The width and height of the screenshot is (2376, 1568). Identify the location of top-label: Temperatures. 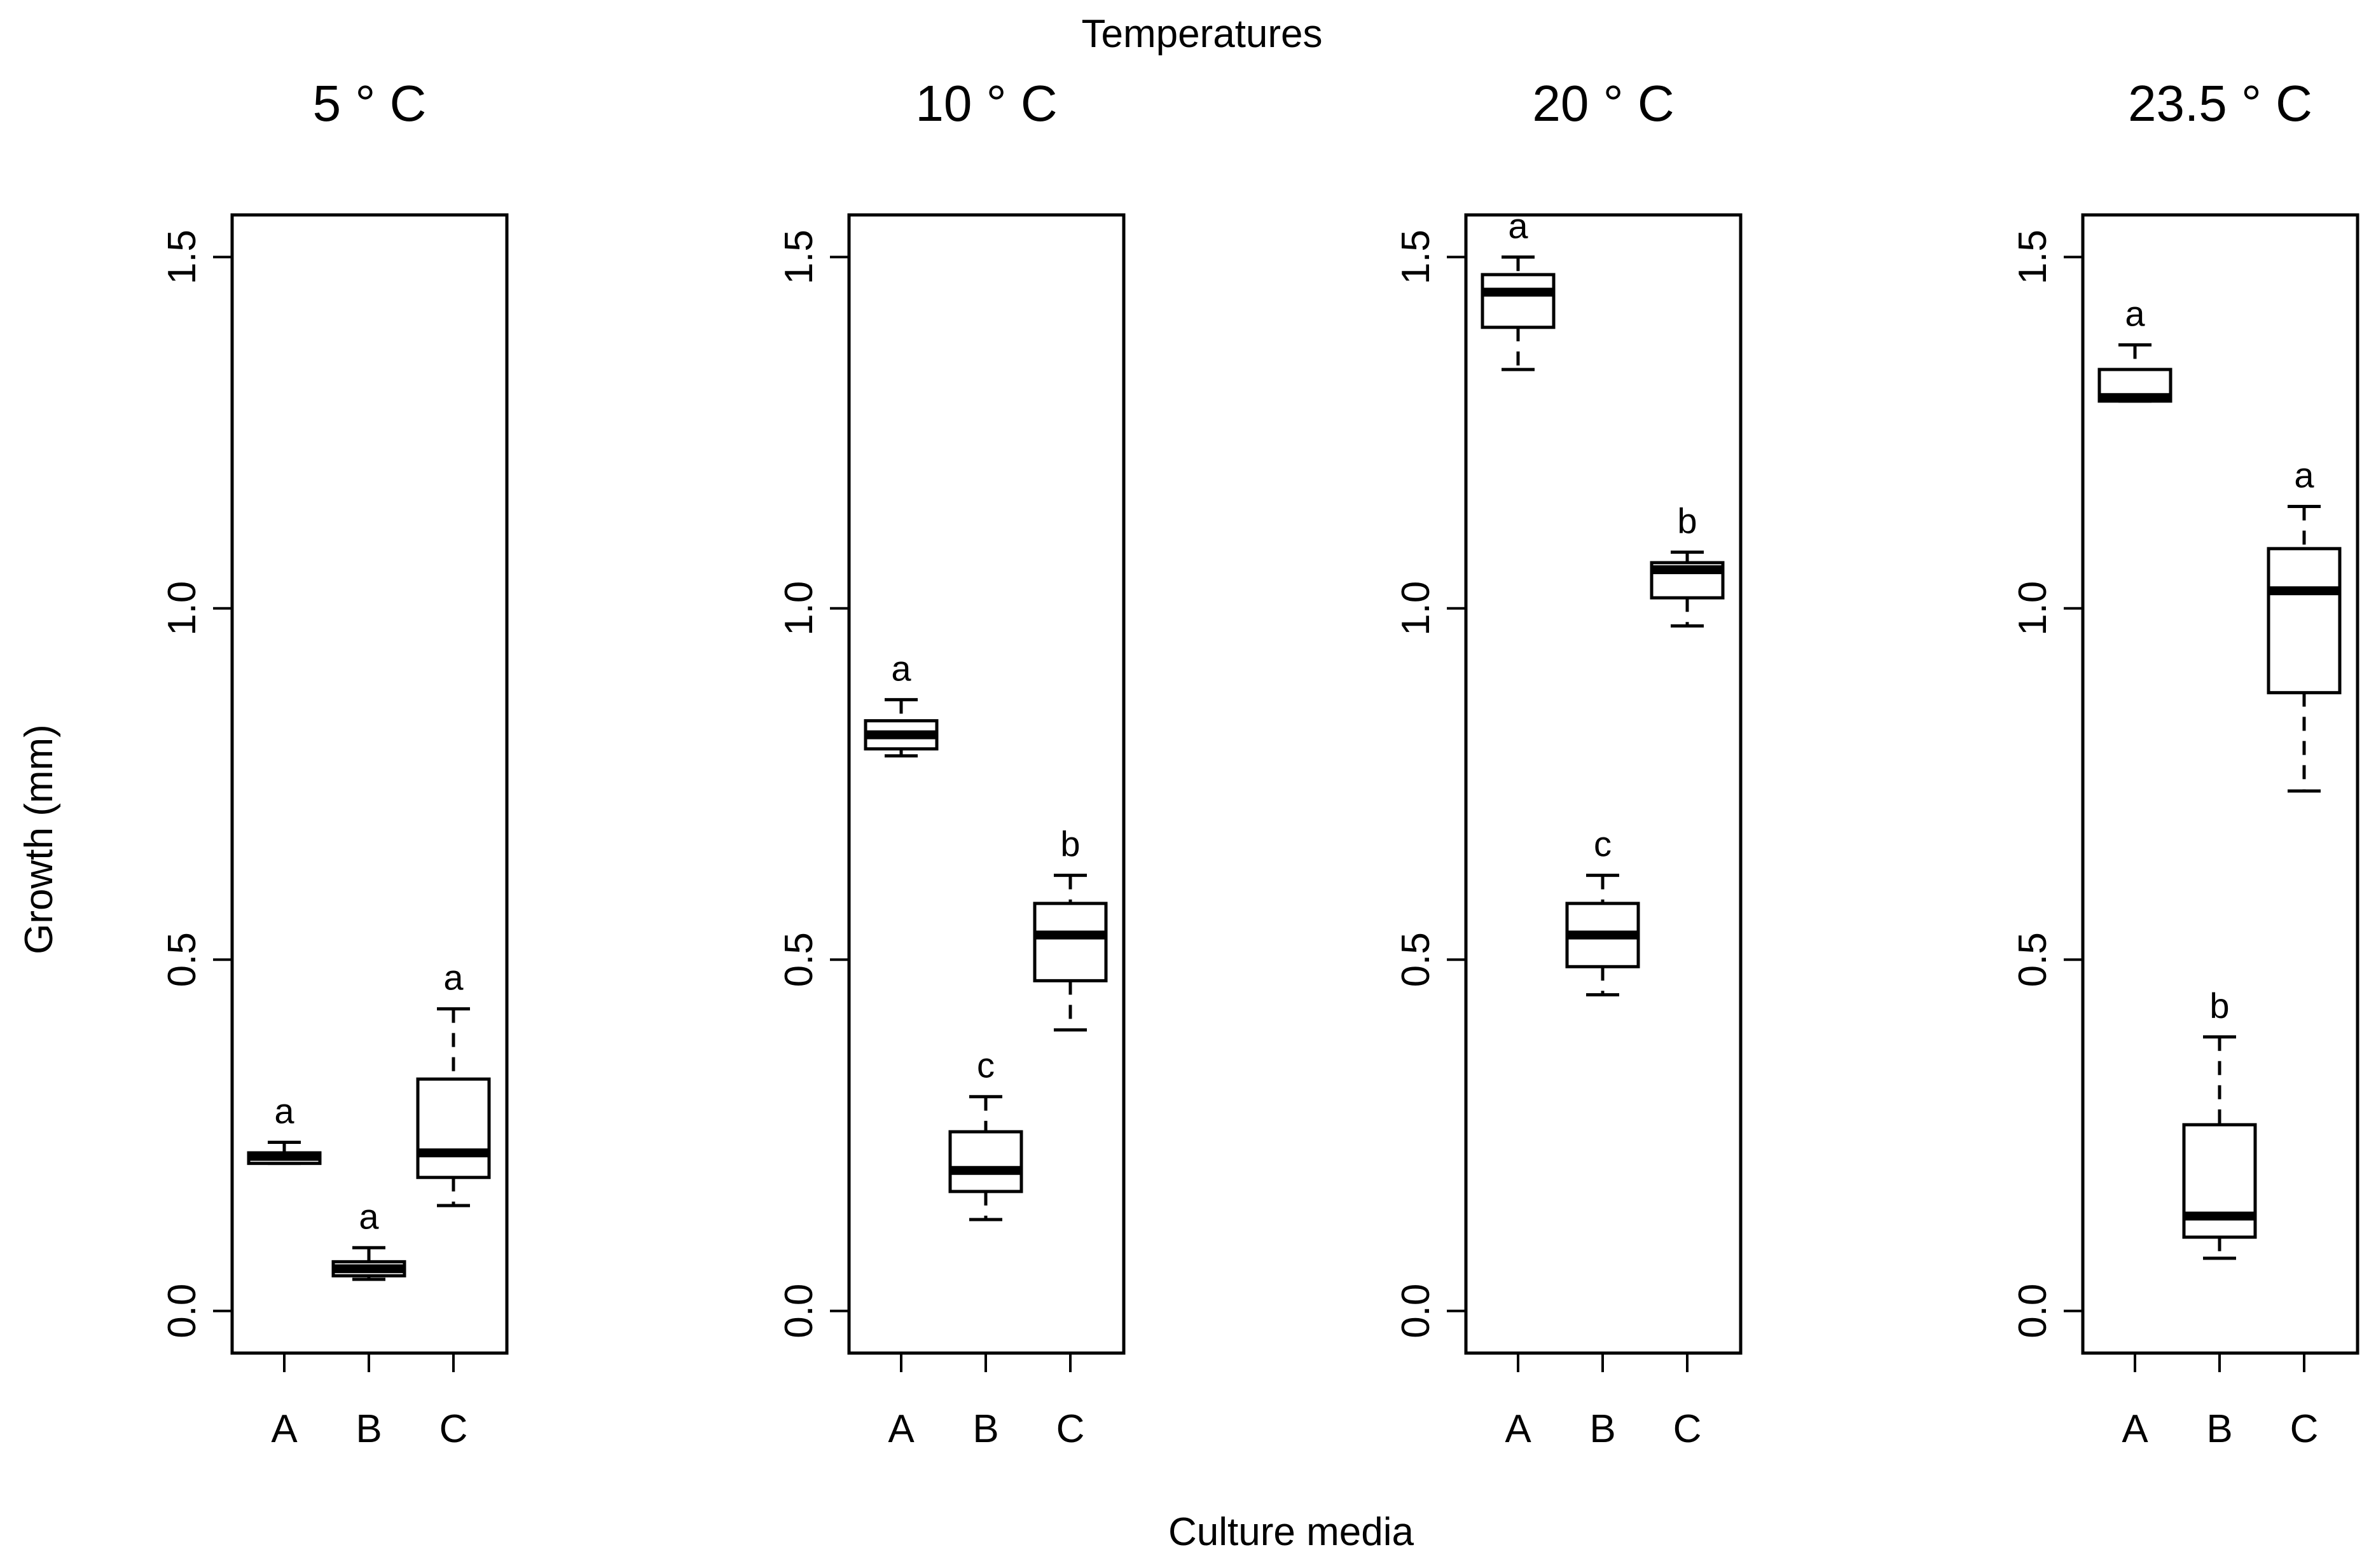
(1201, 34).